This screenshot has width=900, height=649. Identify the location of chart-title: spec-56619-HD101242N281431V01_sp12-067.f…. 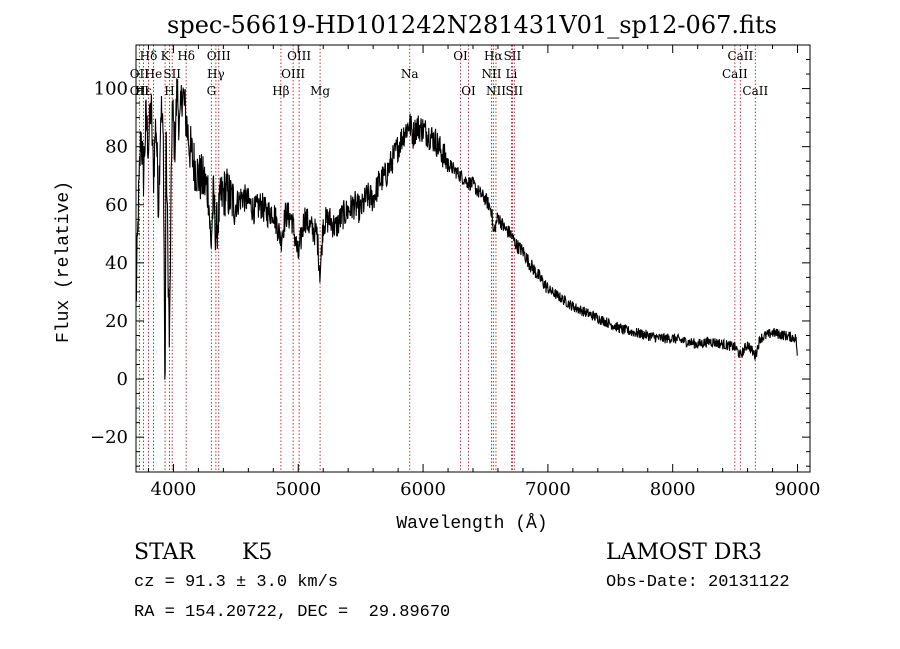
(472, 25).